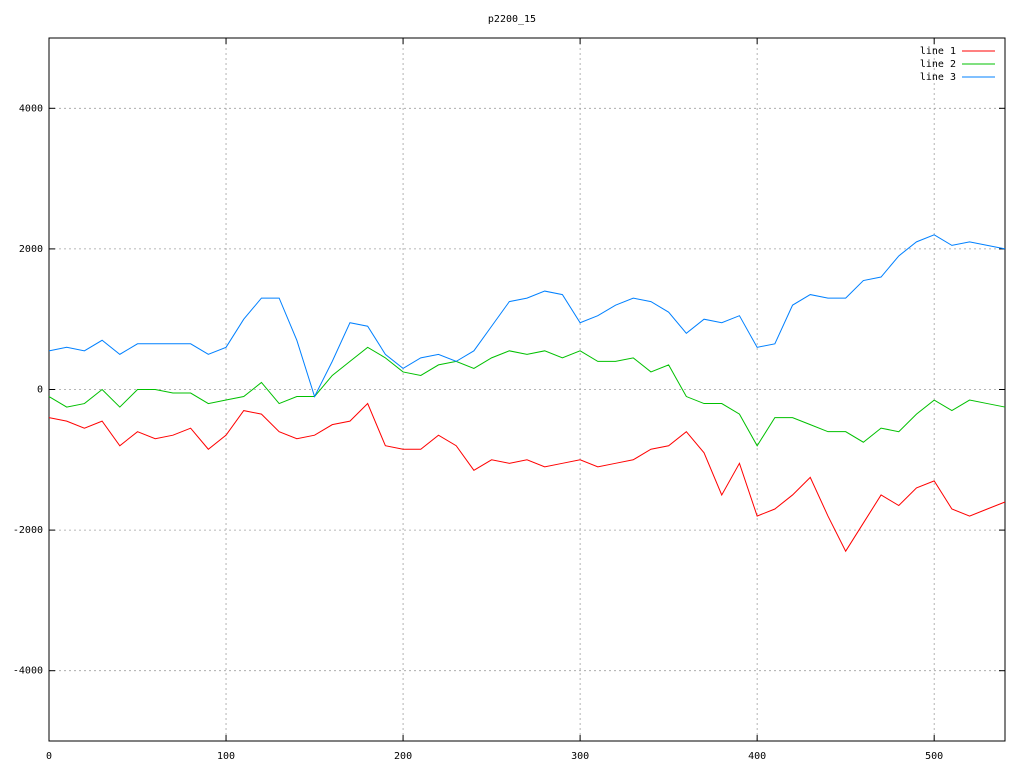 This screenshot has height=768, width=1024. Describe the element at coordinates (938, 51) in the screenshot. I see `legend-label: line 1` at that location.